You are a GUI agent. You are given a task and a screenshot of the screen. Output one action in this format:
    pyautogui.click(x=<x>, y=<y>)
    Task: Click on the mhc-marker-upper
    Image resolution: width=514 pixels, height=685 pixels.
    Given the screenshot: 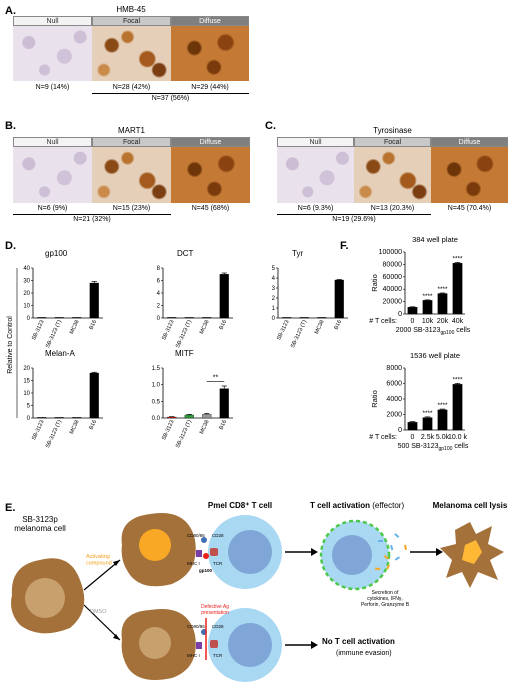 What is the action you would take?
    pyautogui.click(x=199, y=553)
    